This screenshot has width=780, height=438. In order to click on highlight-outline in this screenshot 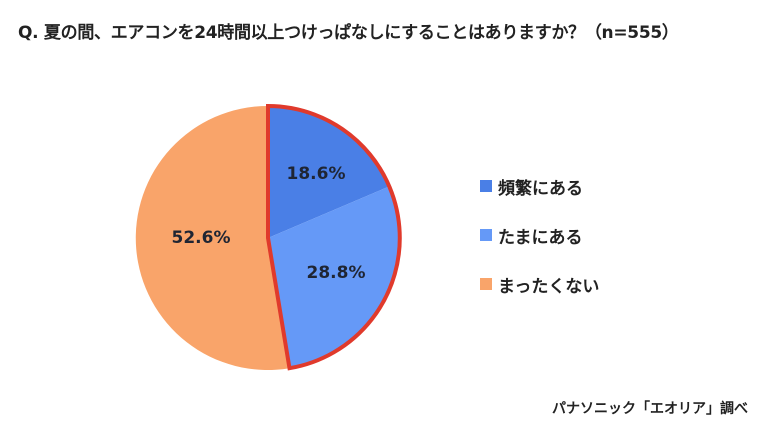, I will do `click(334, 237)`.